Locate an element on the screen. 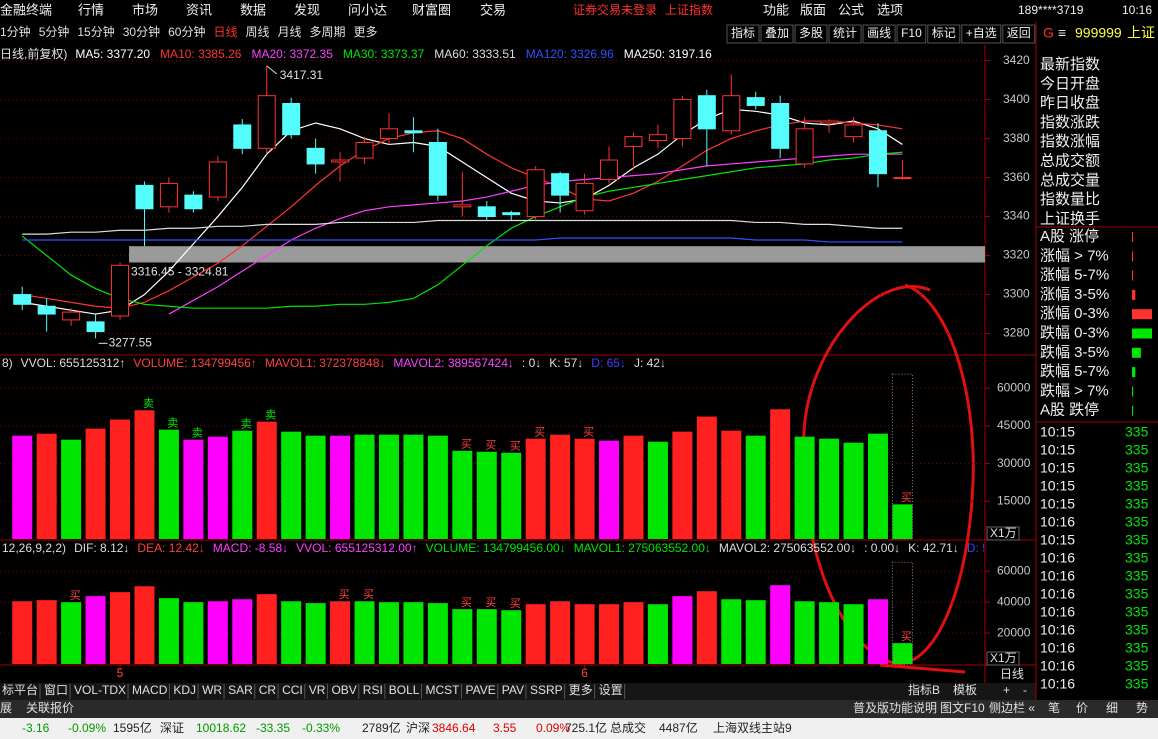  menu-item: 问小达 is located at coordinates (367, 9).